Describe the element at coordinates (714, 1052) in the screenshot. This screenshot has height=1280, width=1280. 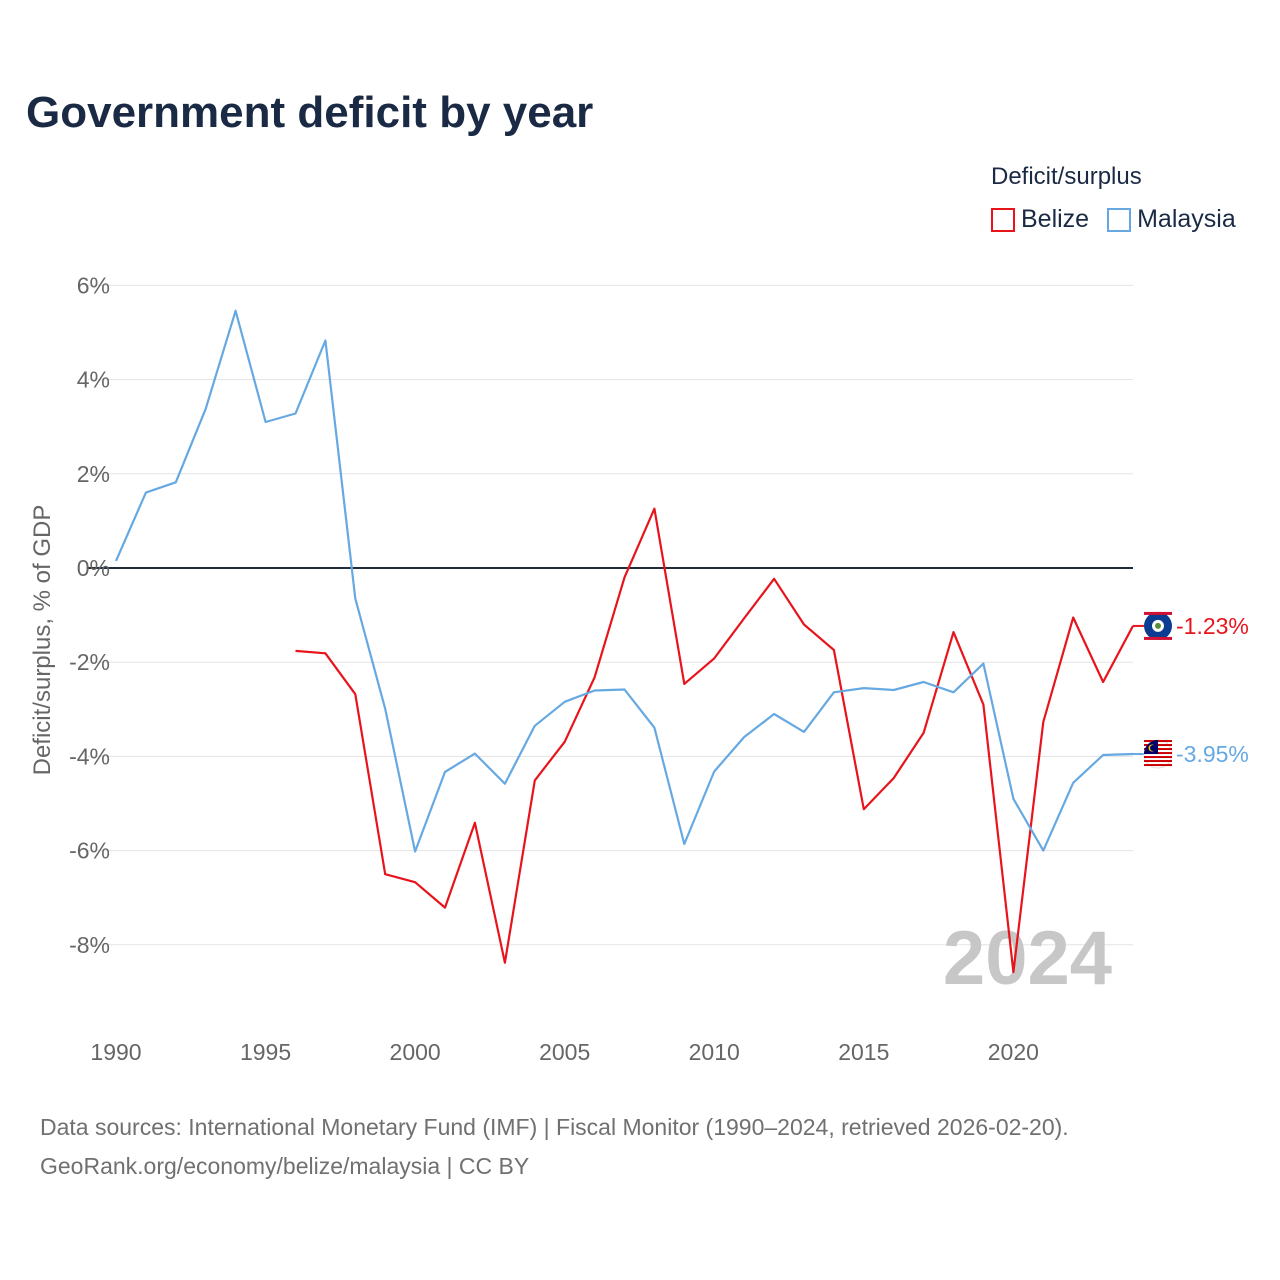
I see `x-tick-label: 2010` at that location.